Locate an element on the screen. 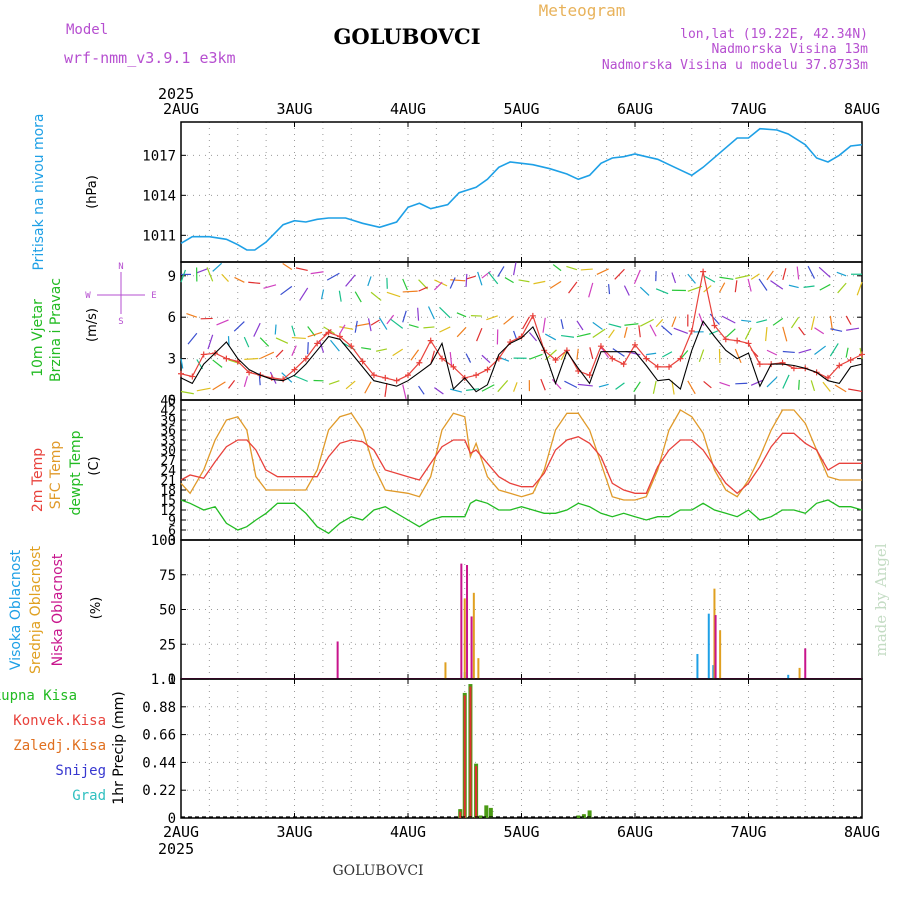 The height and width of the screenshot is (900, 900). precip-panel: 0 0.22 0.44 0.66 0.88 1.1 is located at coordinates (502, 749).